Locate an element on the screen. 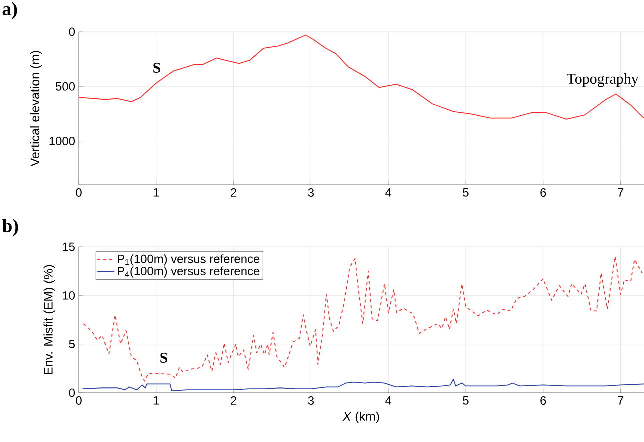  y-axis-title: Env. Misfit (EM) (%) is located at coordinates (50, 319).